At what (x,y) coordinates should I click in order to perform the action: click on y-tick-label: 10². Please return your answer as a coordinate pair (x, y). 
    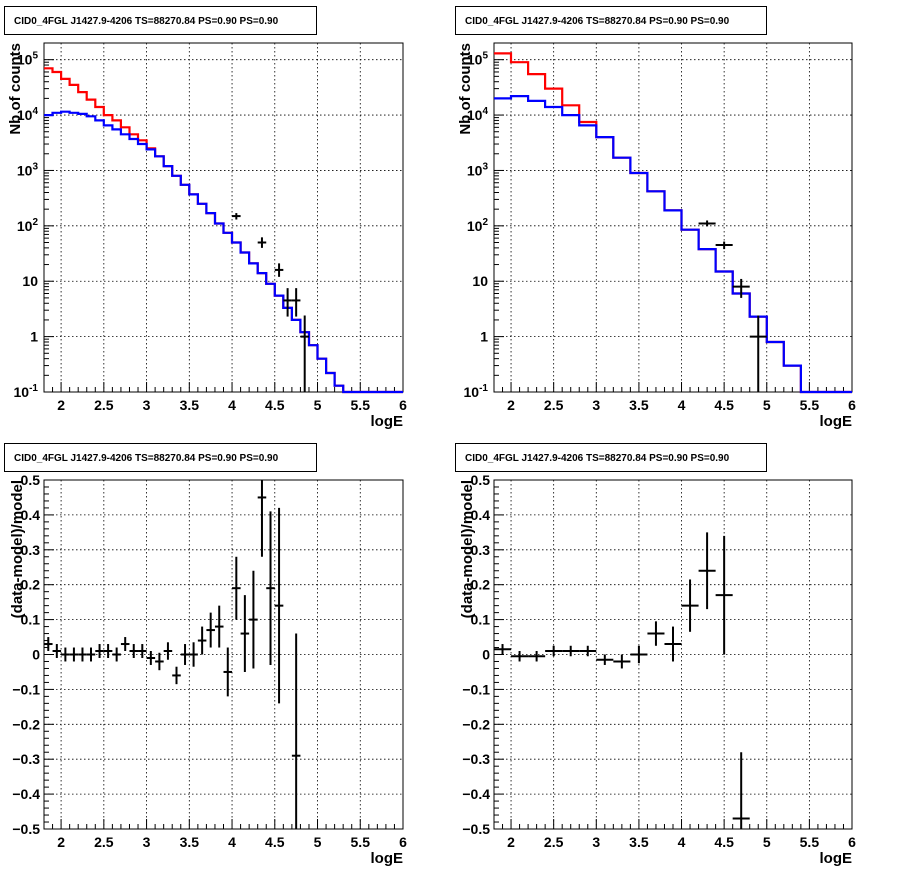
    Looking at the image, I should click on (478, 225).